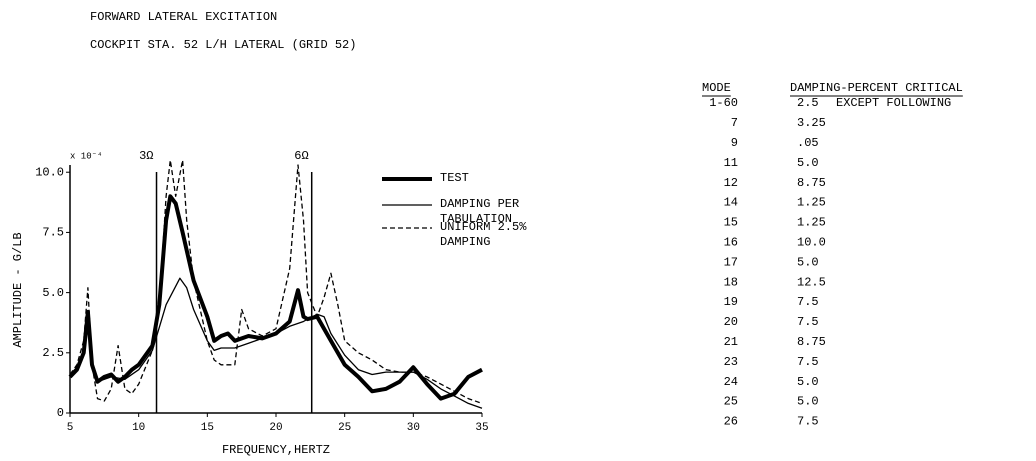 Image resolution: width=1036 pixels, height=461 pixels. I want to click on subtitle: COCKPIT STA. 52 L/H LATERAL (GRID 52), so click(223, 45).